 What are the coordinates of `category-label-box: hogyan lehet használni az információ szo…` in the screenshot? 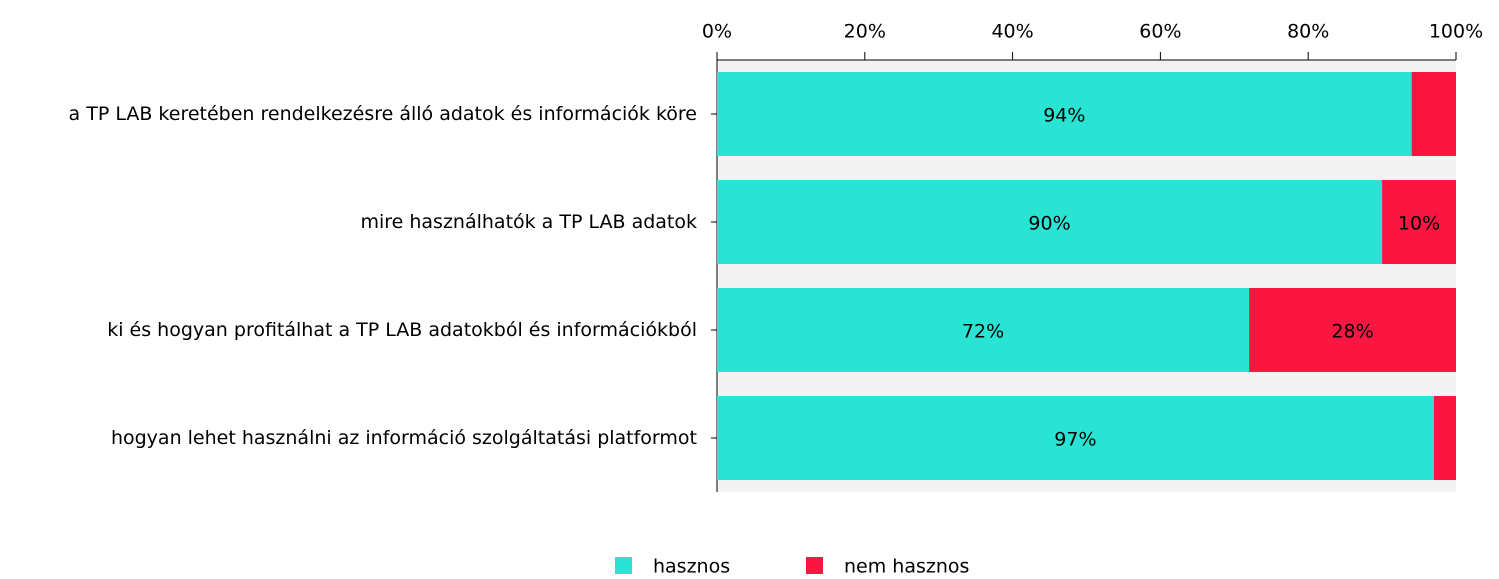 It's located at (348, 438).